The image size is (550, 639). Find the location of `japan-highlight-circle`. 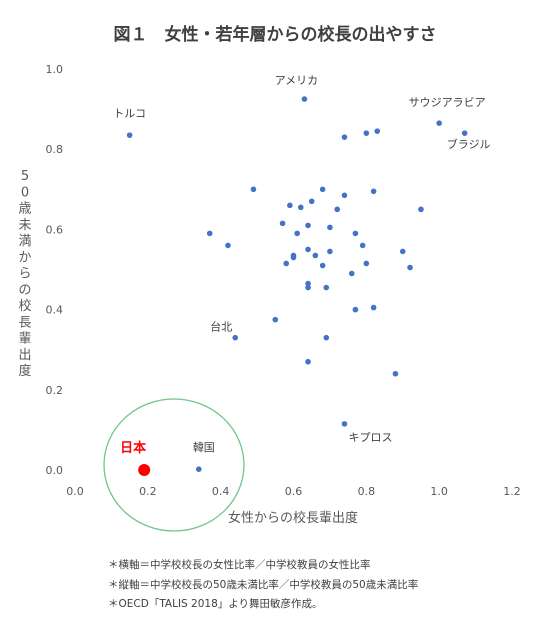

japan-highlight-circle is located at coordinates (174, 465).